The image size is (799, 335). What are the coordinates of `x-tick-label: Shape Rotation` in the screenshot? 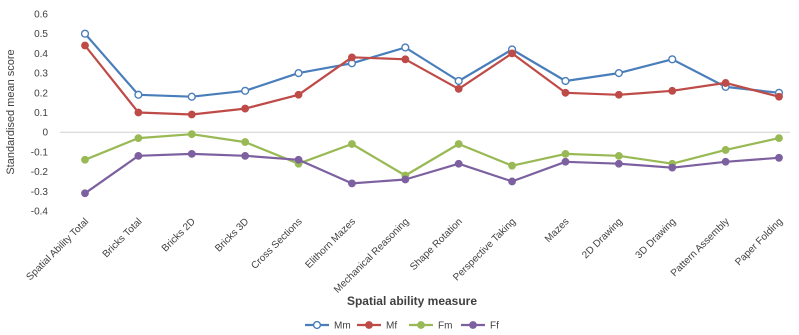 It's located at (436, 244).